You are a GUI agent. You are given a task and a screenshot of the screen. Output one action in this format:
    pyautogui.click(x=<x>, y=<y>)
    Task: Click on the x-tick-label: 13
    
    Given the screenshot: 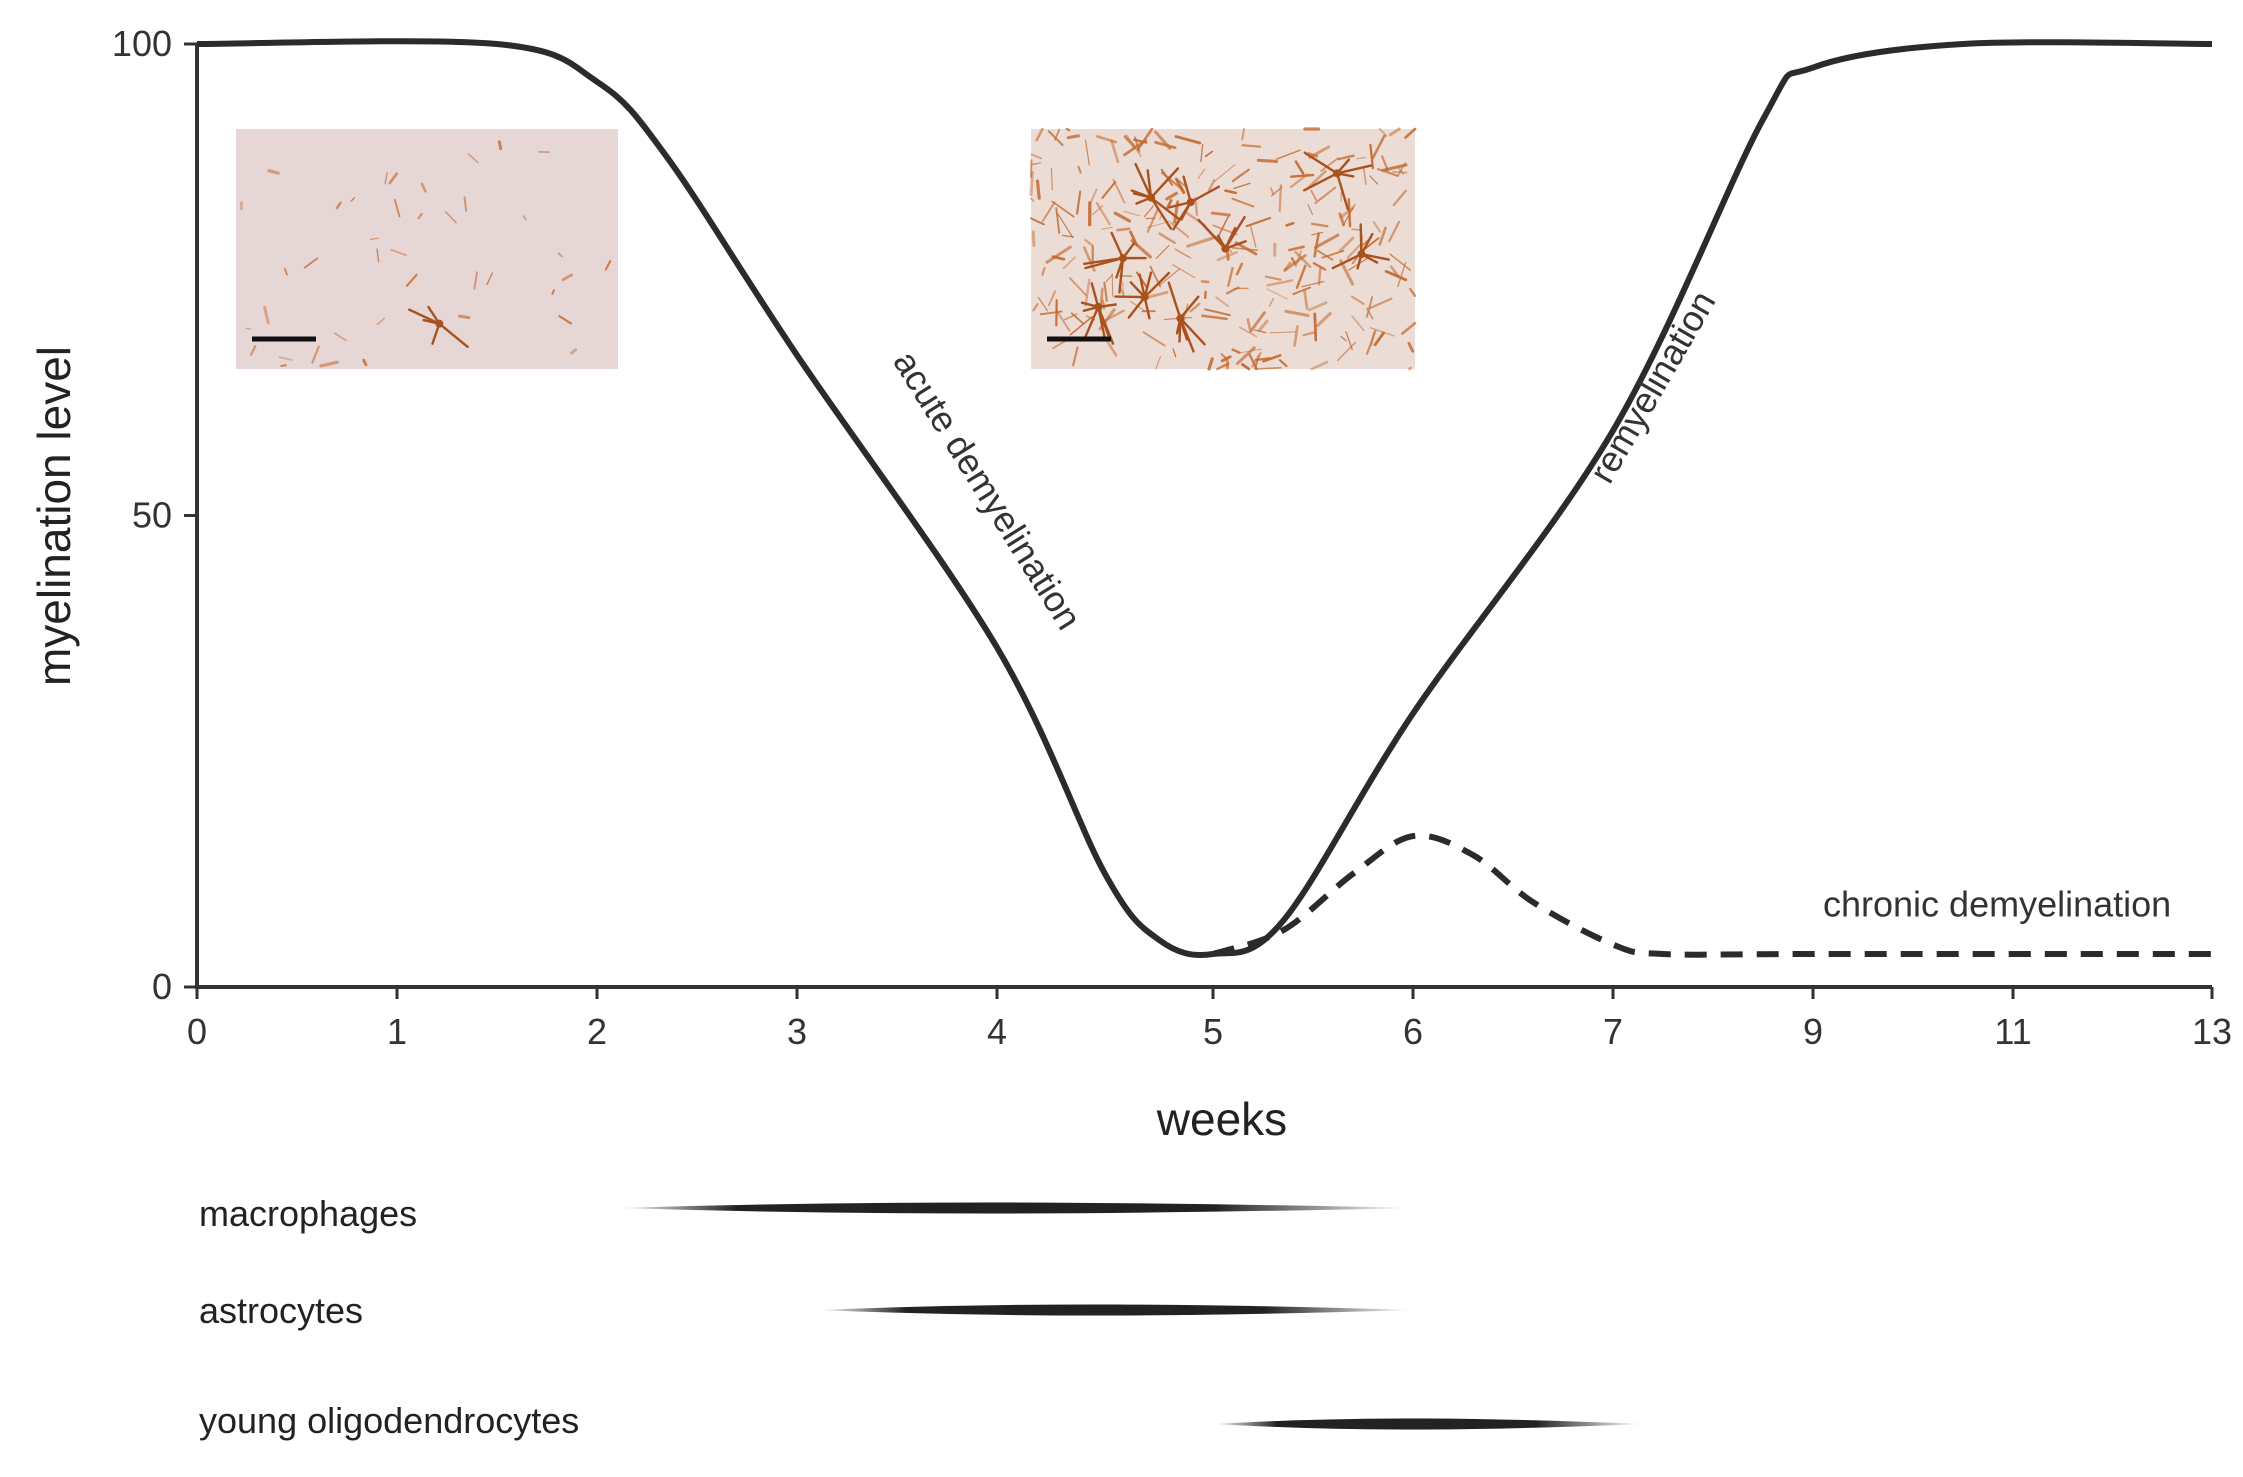 What is the action you would take?
    pyautogui.click(x=2212, y=1031)
    